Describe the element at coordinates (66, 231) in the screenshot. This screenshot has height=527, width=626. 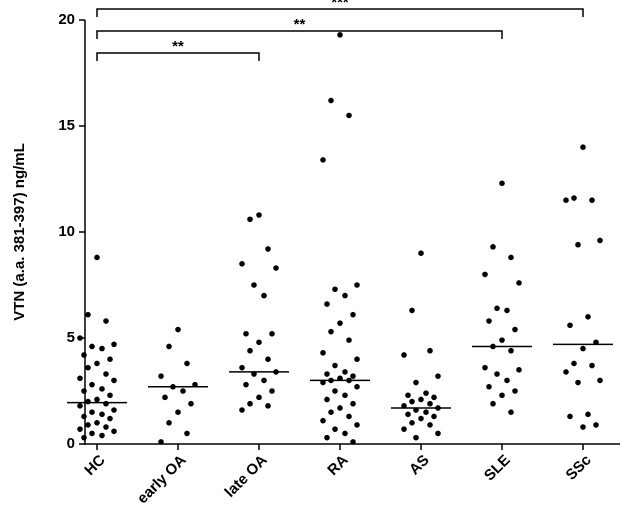
I see `y-tick-label: 10` at that location.